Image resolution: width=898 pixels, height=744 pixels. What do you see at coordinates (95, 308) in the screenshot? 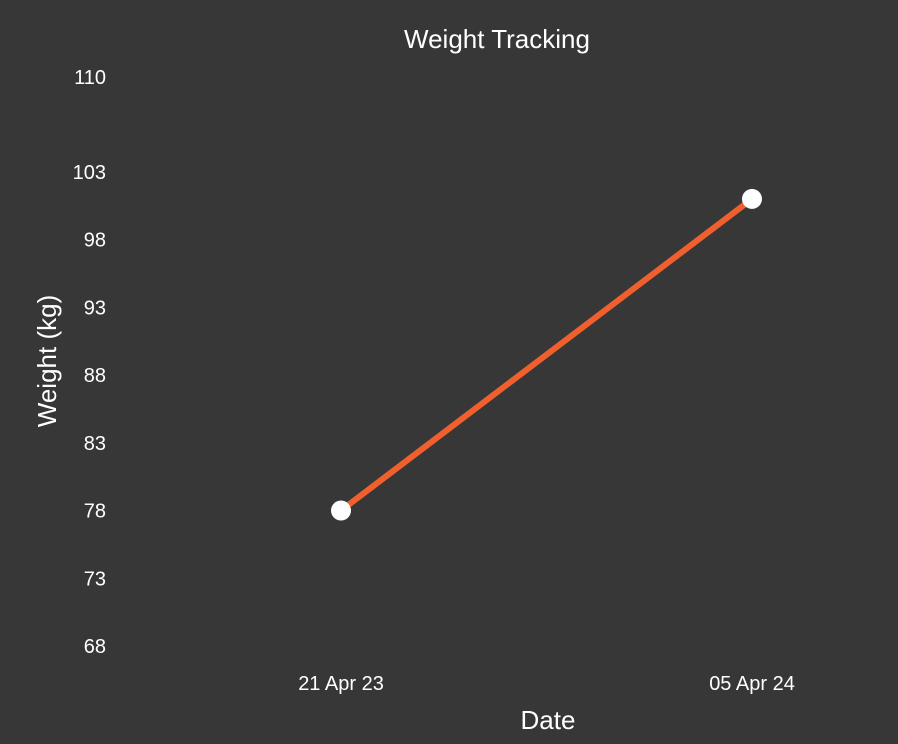
I see `y-tick-label: 93` at bounding box center [95, 308].